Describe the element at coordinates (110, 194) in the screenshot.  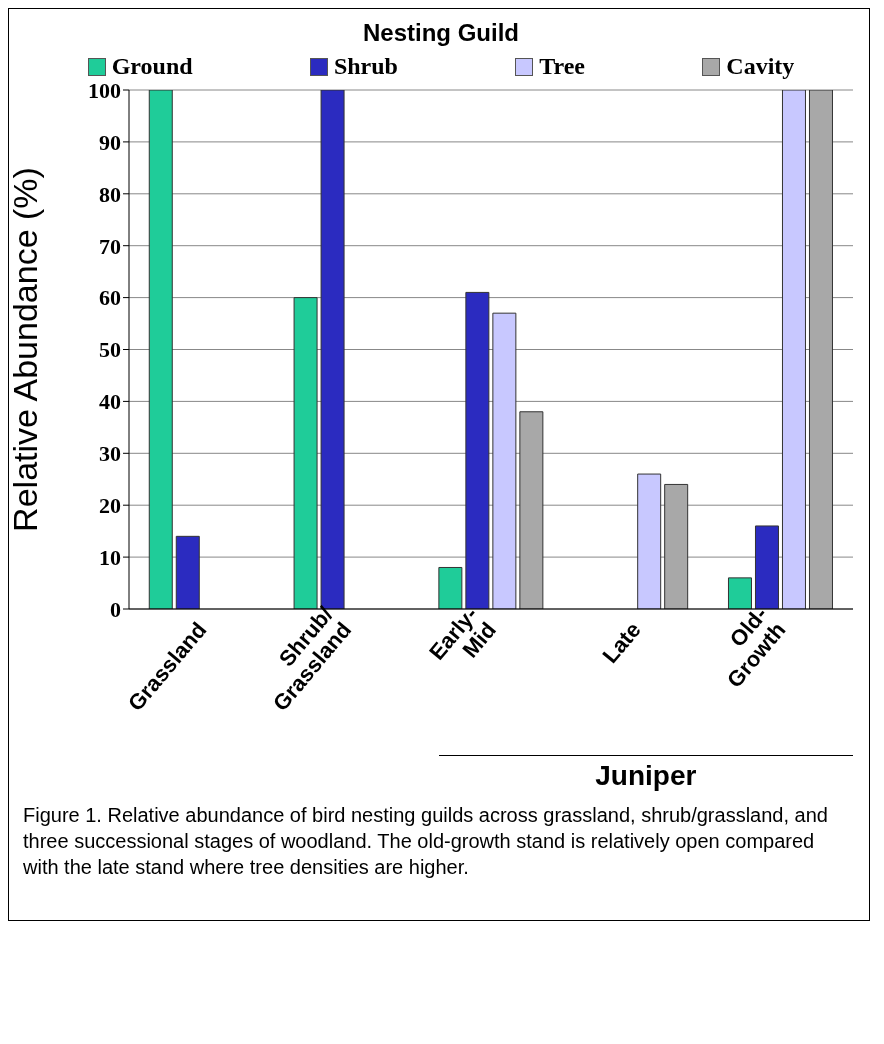
I see `y-tick-label: 80` at that location.